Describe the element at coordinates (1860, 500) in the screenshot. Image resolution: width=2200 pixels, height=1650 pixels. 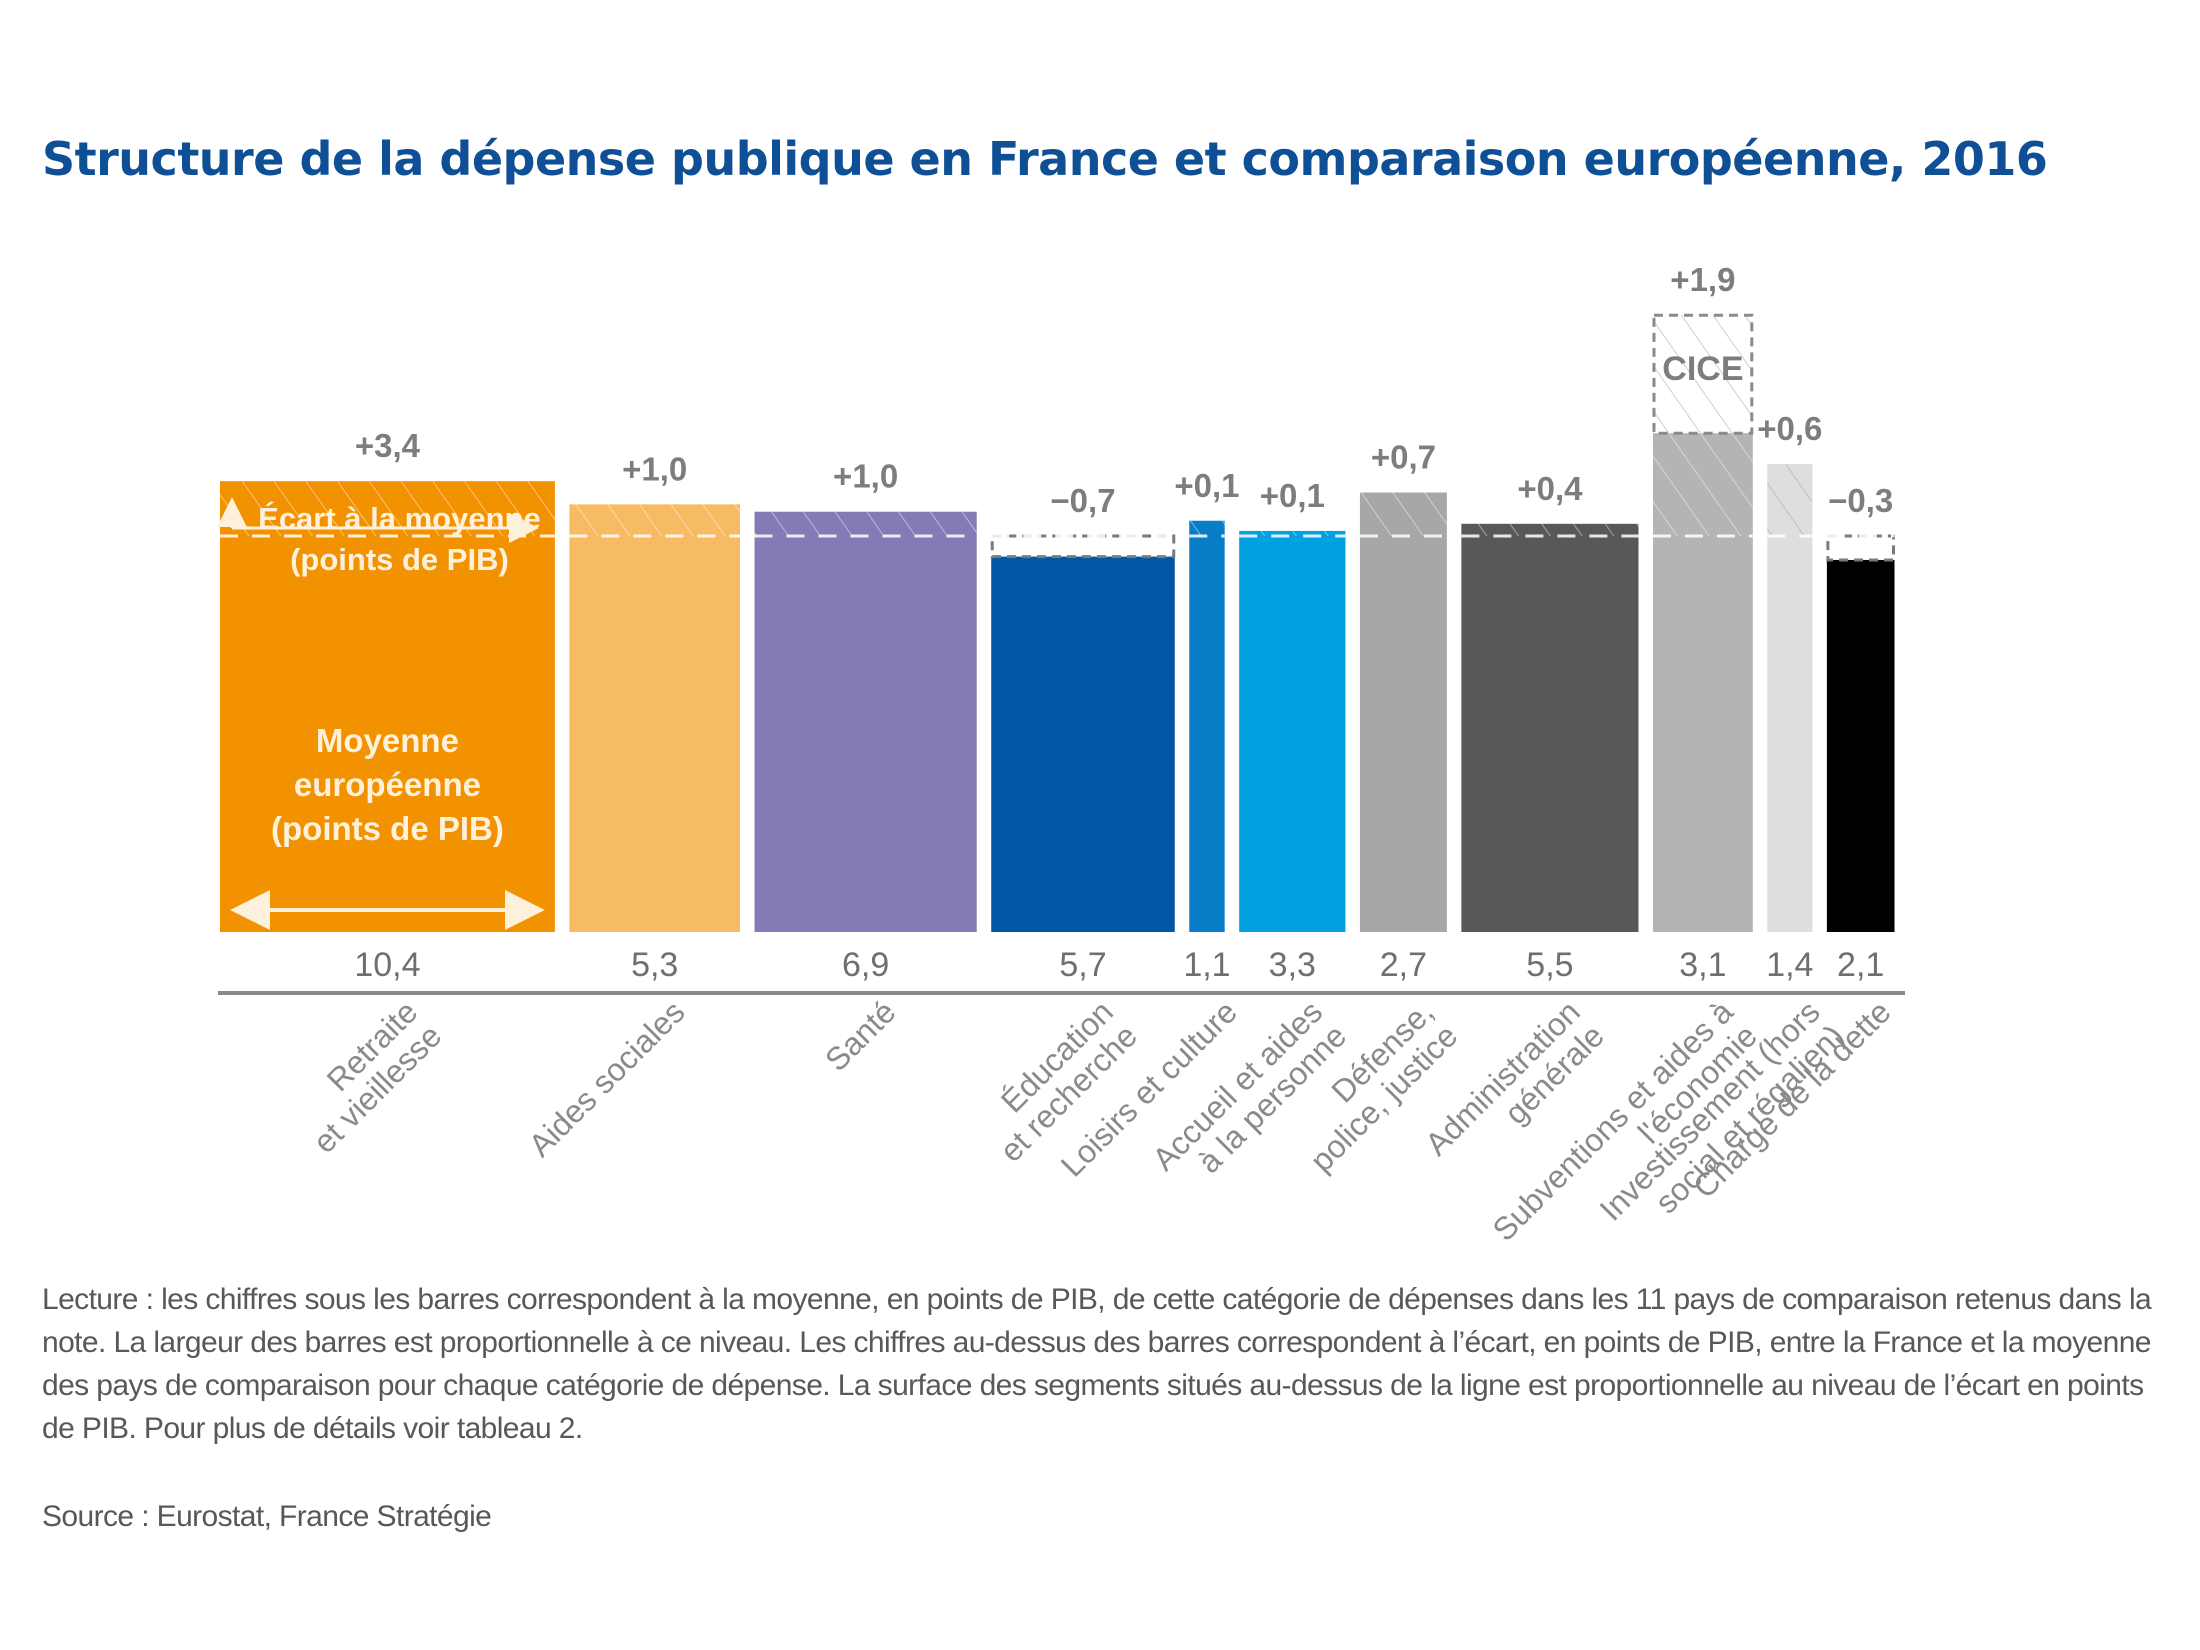
I see `gap-value-label: −0,3` at that location.